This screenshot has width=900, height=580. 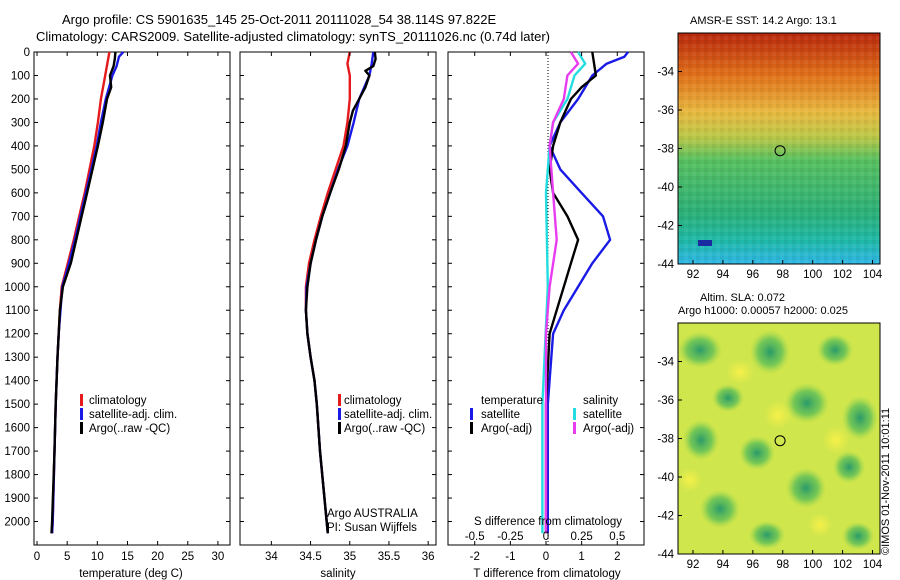 I want to click on x-tick-label: 36, so click(x=428, y=557).